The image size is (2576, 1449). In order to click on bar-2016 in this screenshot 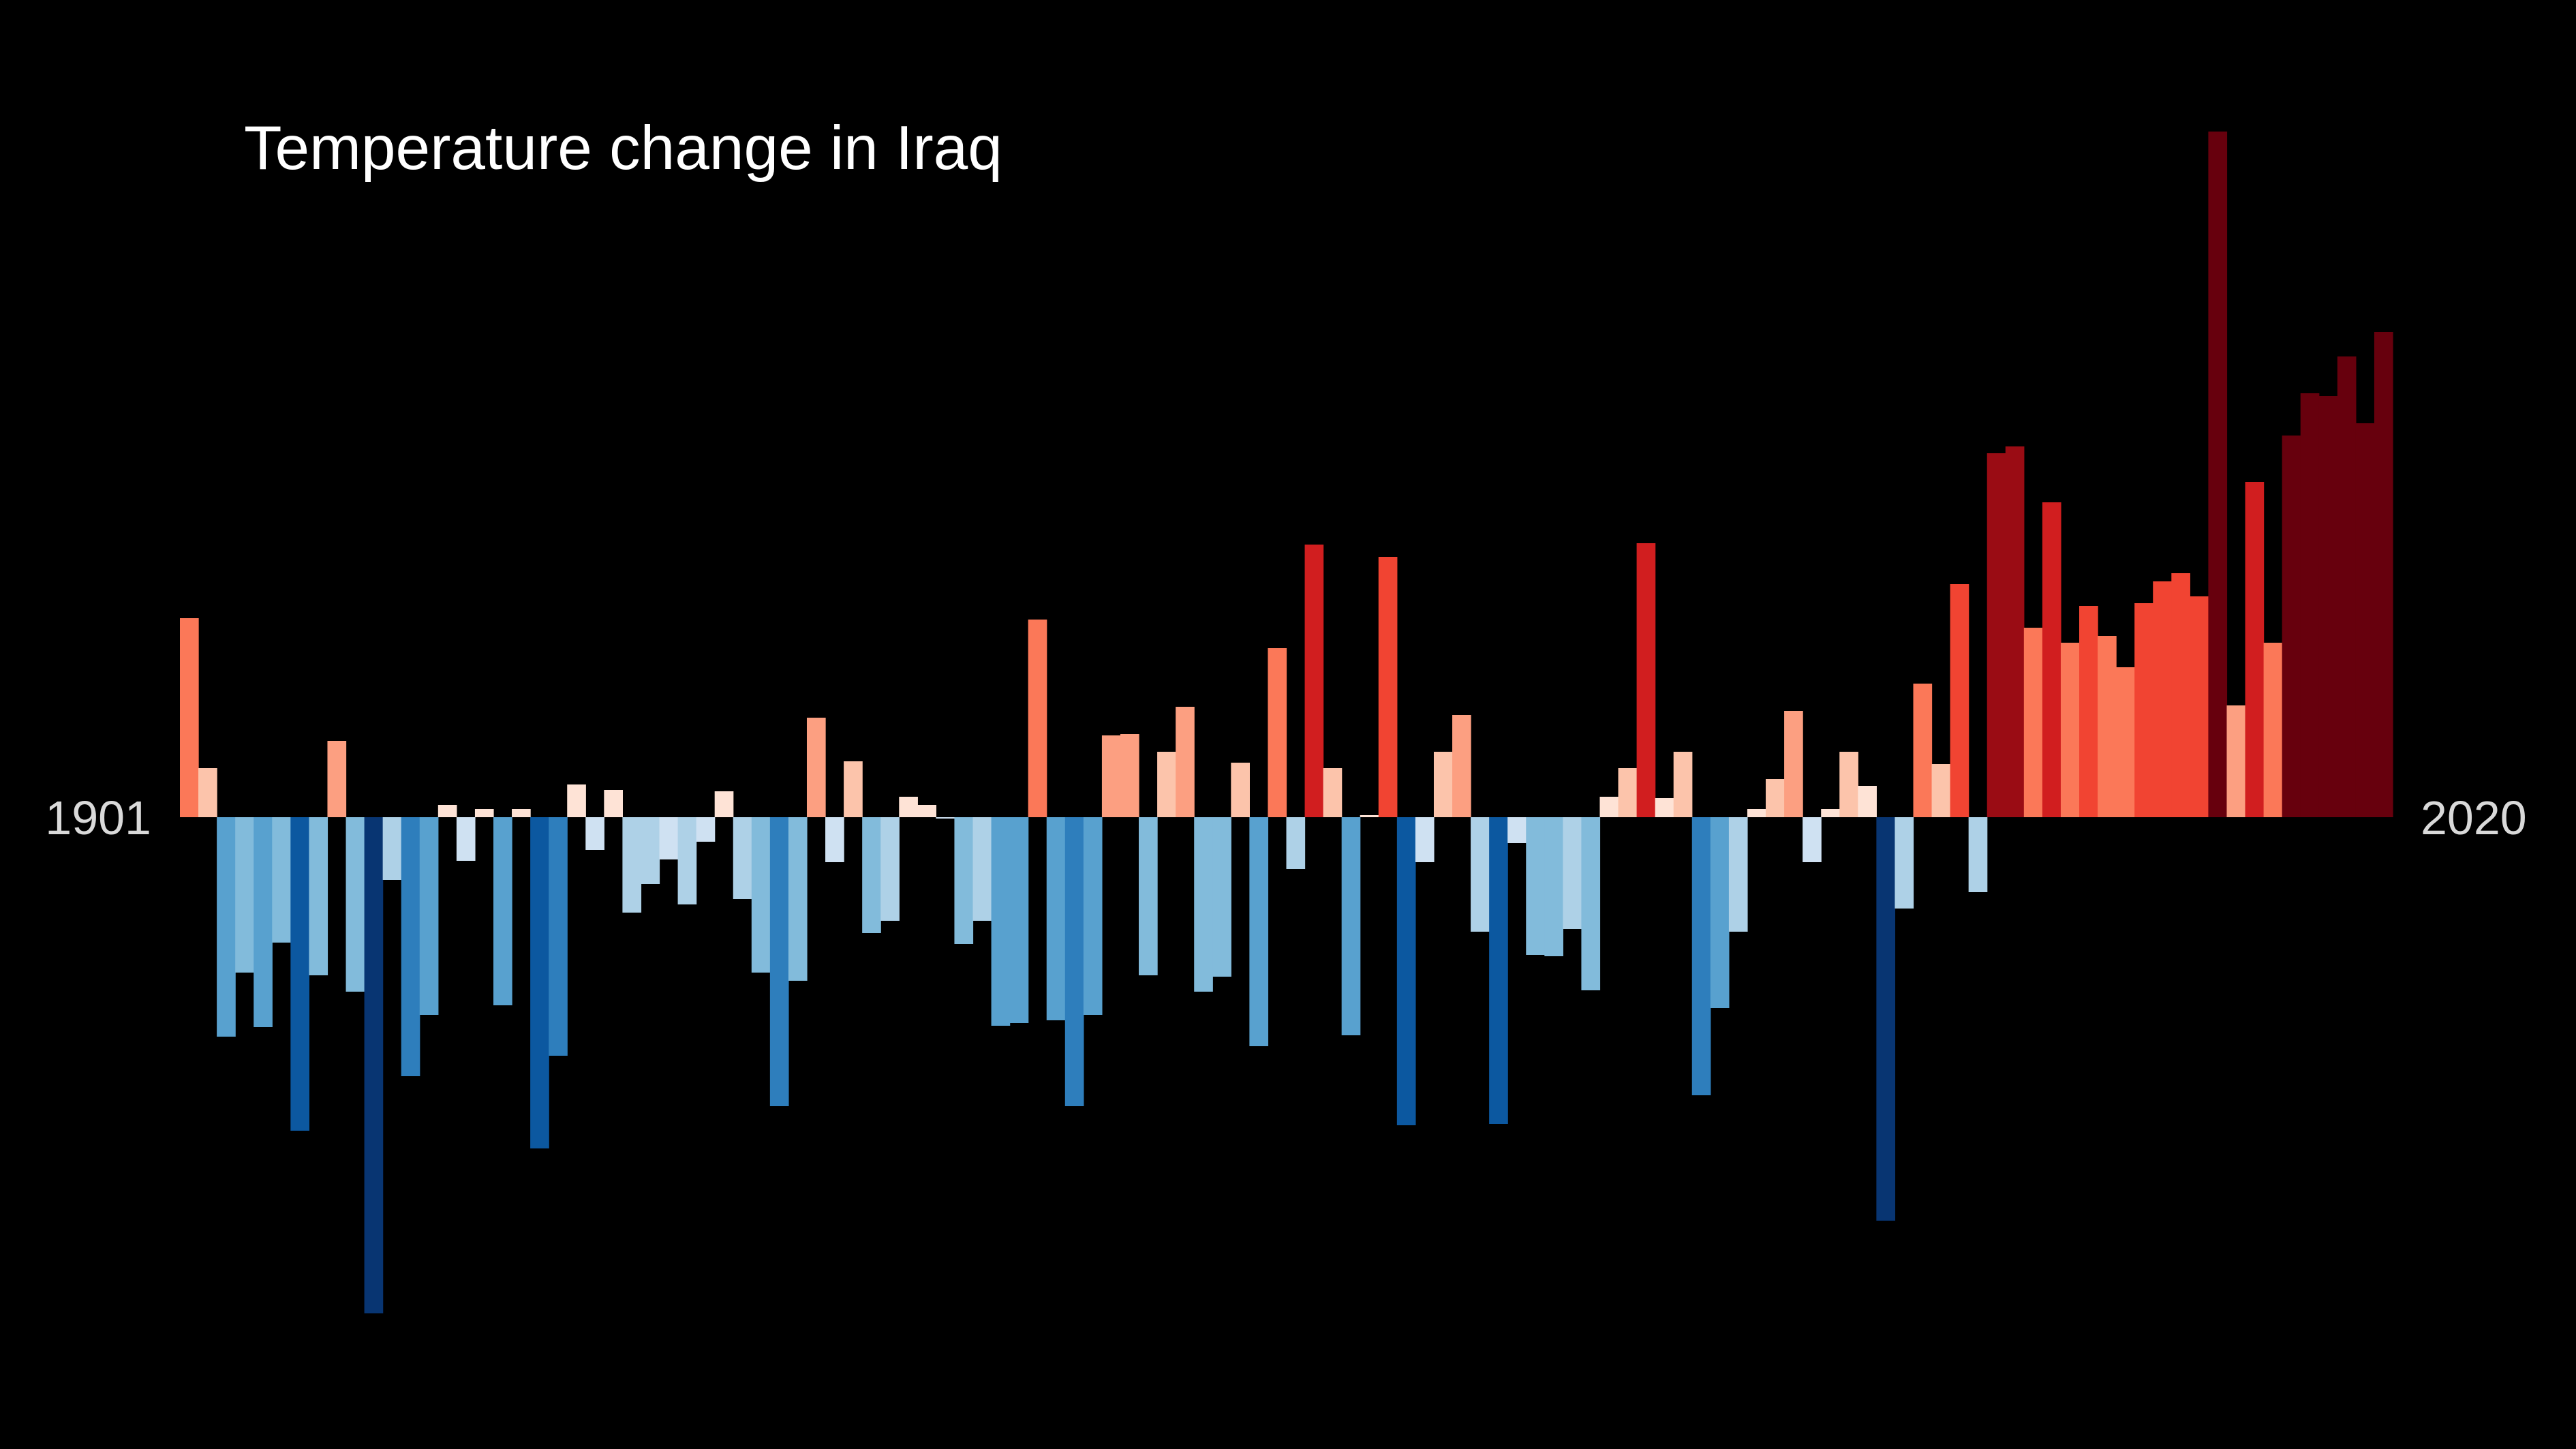, I will do `click(2310, 605)`.